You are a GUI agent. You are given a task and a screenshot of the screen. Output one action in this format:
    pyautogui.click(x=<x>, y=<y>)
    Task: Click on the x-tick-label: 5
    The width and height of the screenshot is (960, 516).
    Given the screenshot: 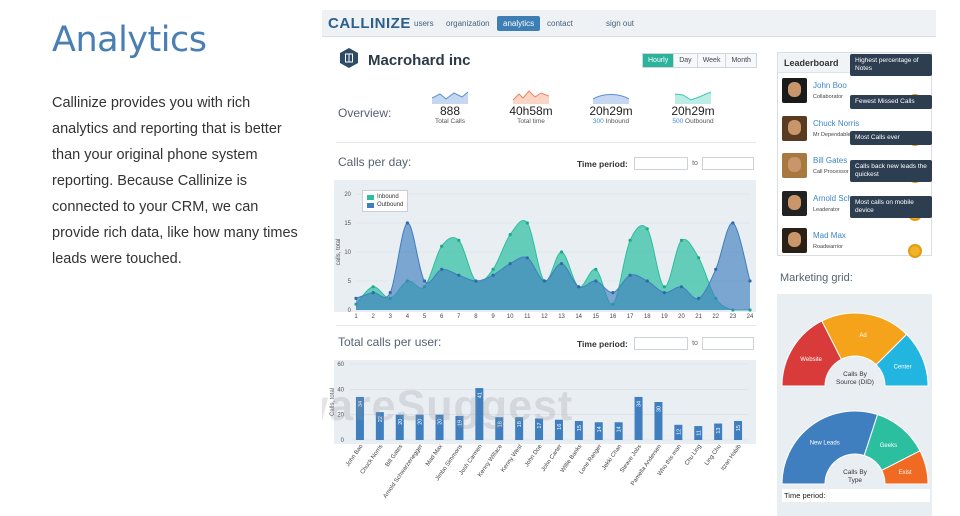 What is the action you would take?
    pyautogui.click(x=425, y=316)
    